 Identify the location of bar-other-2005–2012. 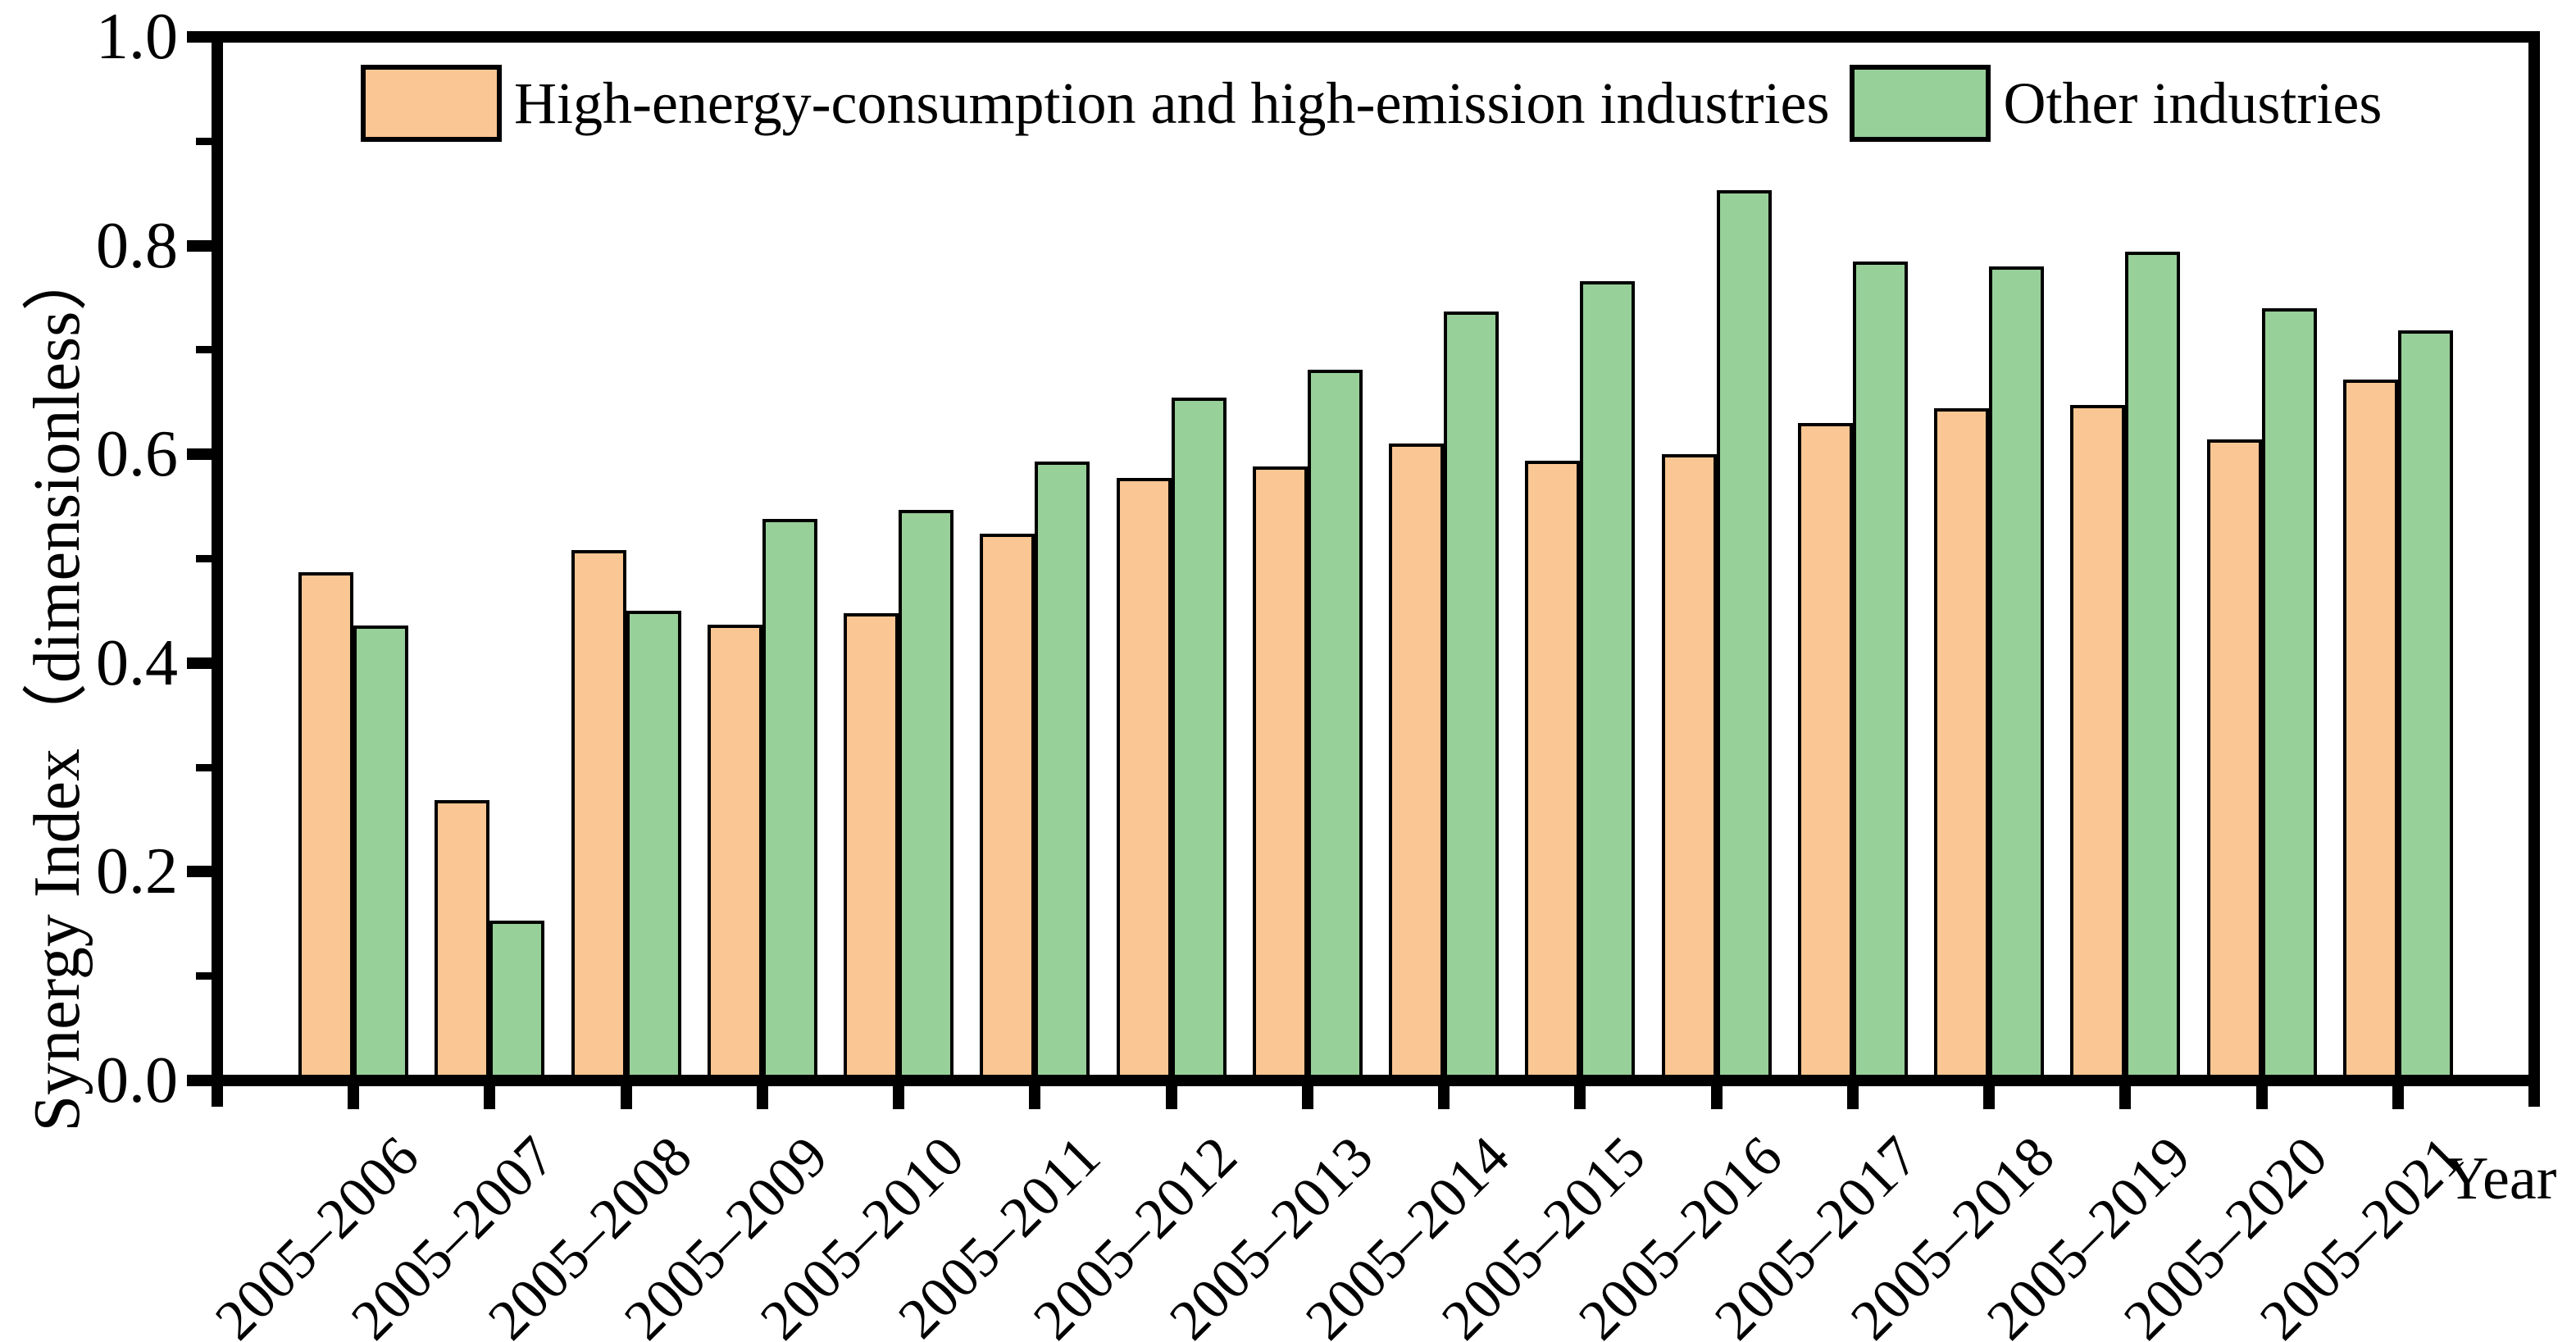
(1199, 739).